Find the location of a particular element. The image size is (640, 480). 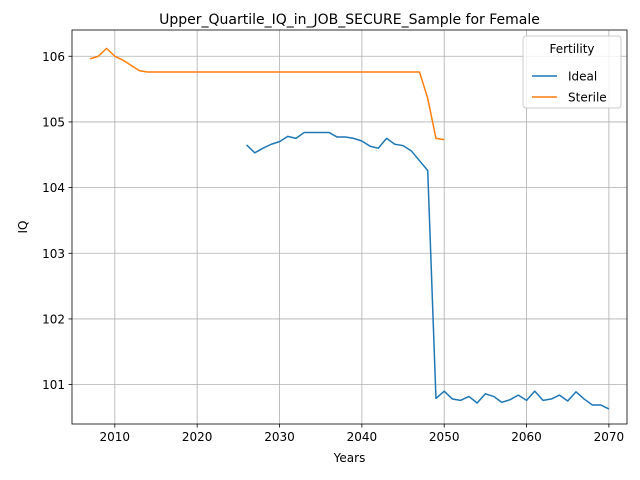

x-tick-label: 2070 is located at coordinates (609, 437).